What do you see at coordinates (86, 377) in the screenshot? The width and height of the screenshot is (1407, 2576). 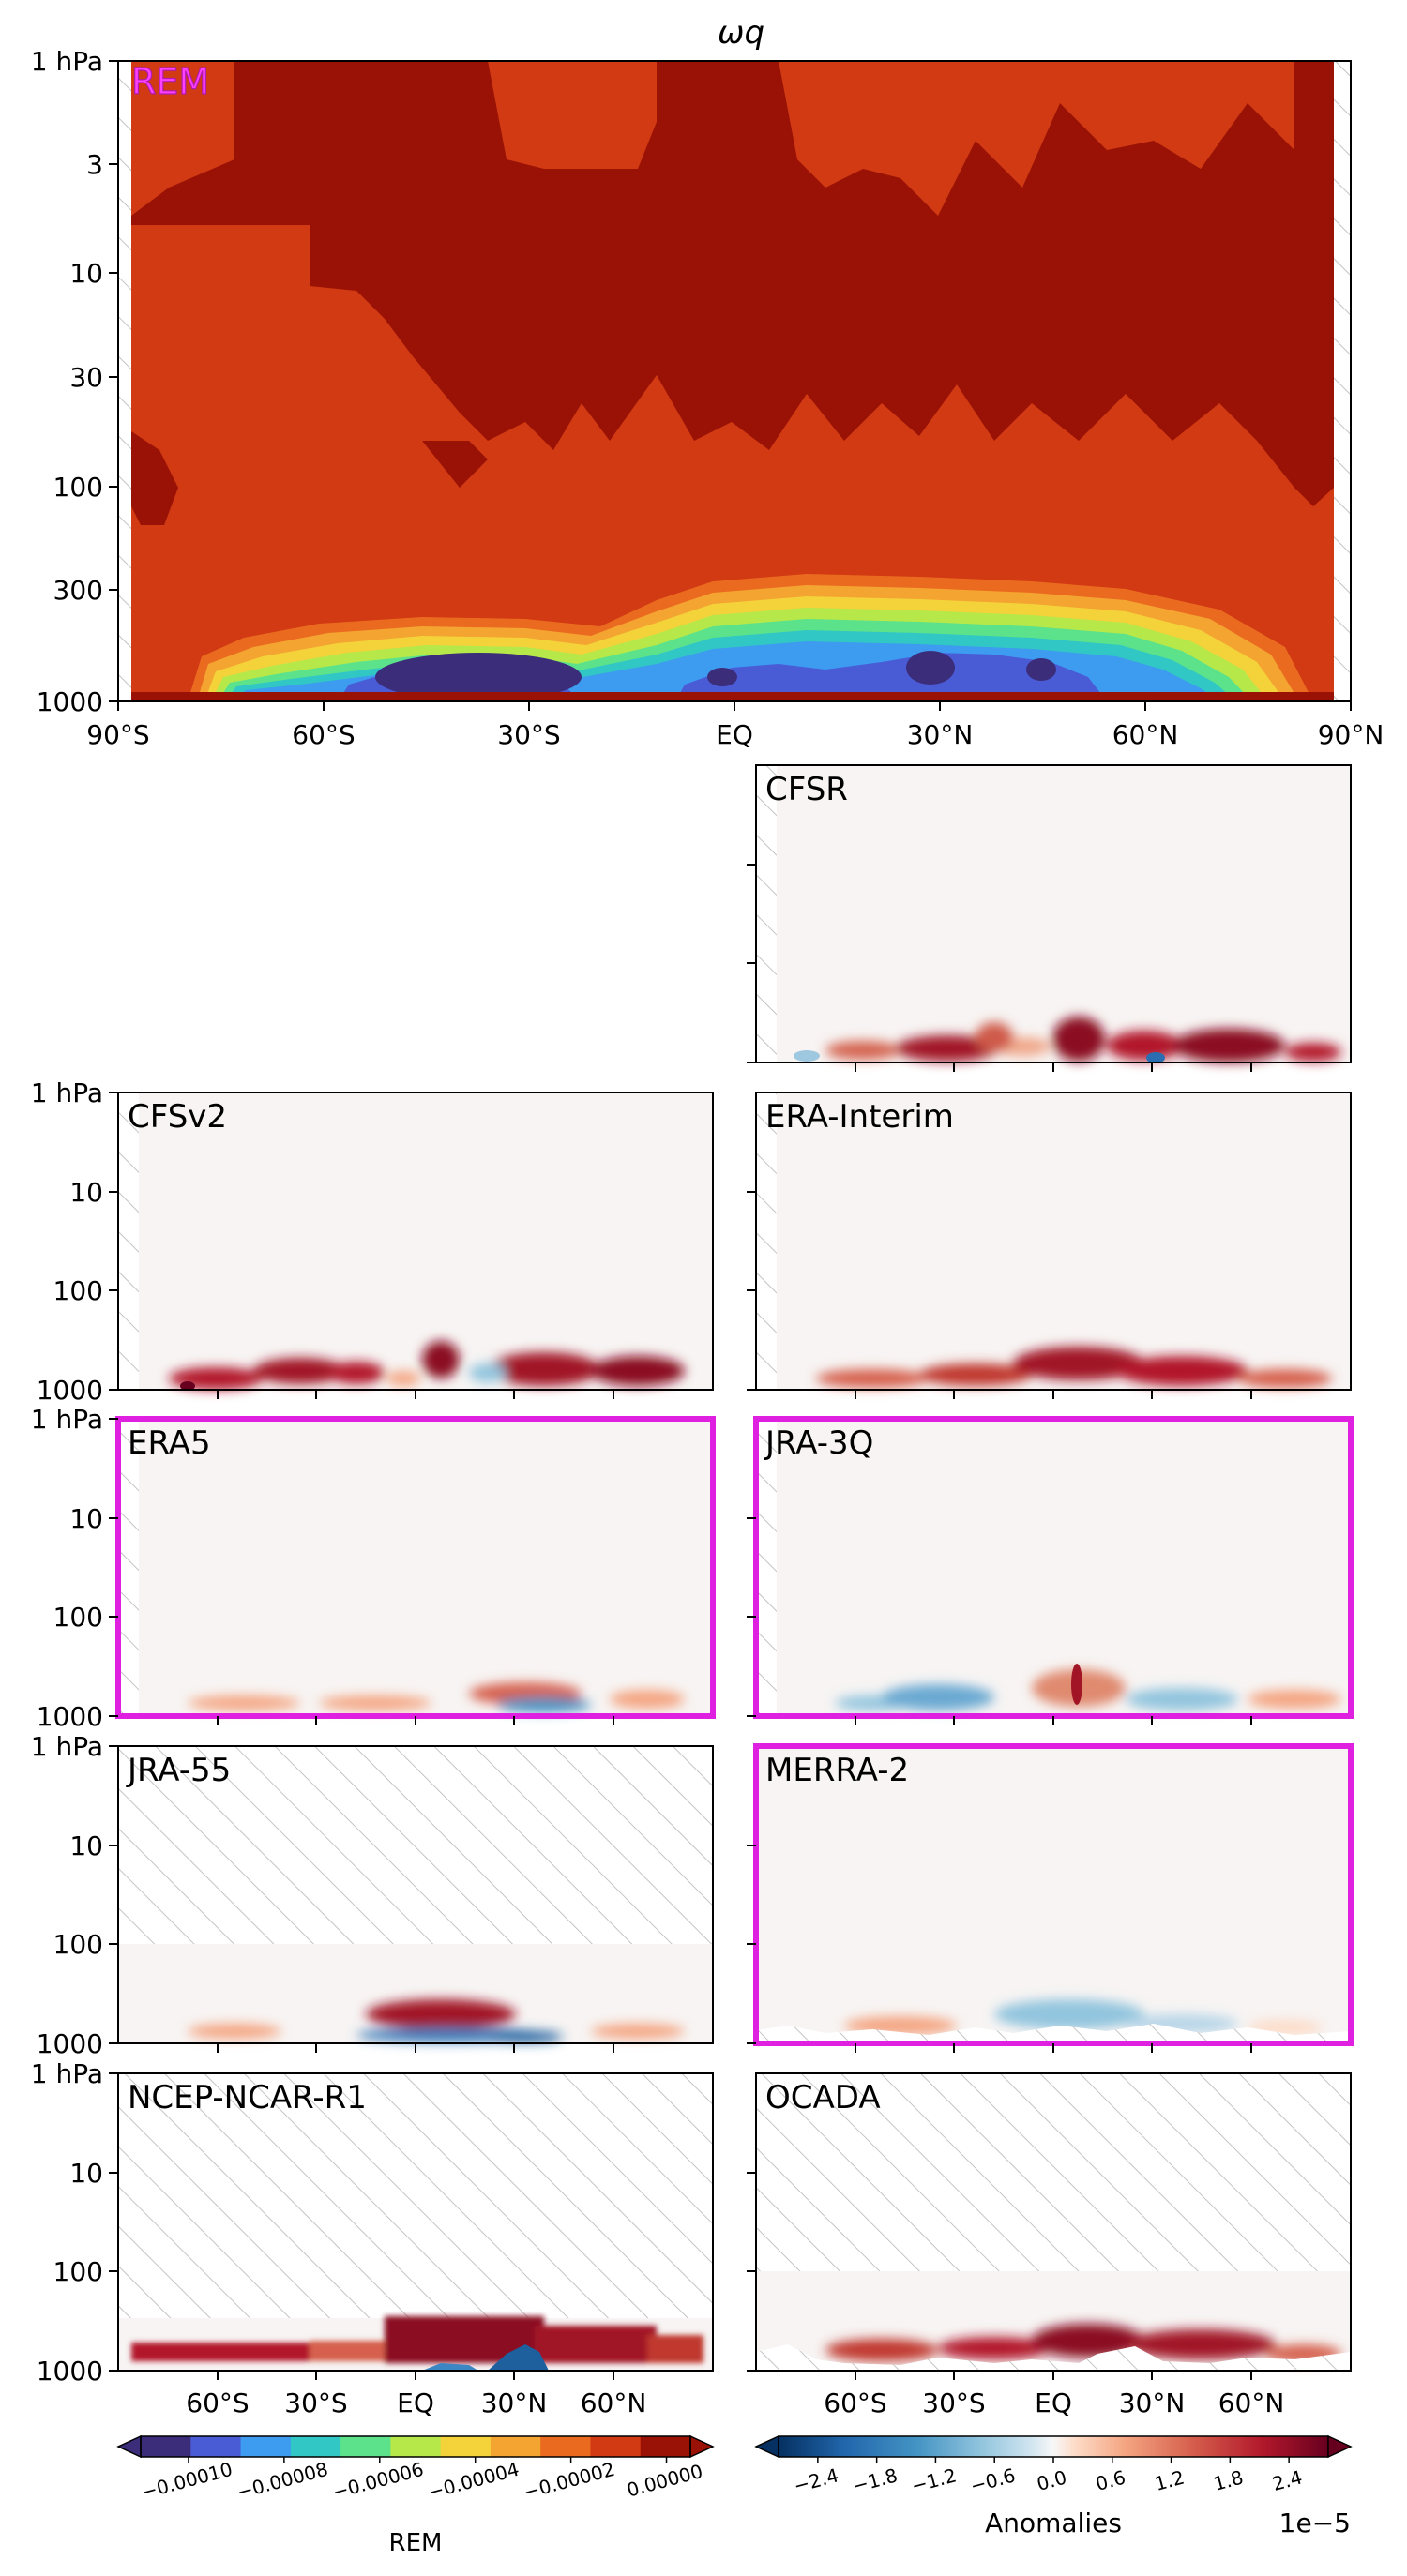 I see `rem-y-tick-label: 30` at bounding box center [86, 377].